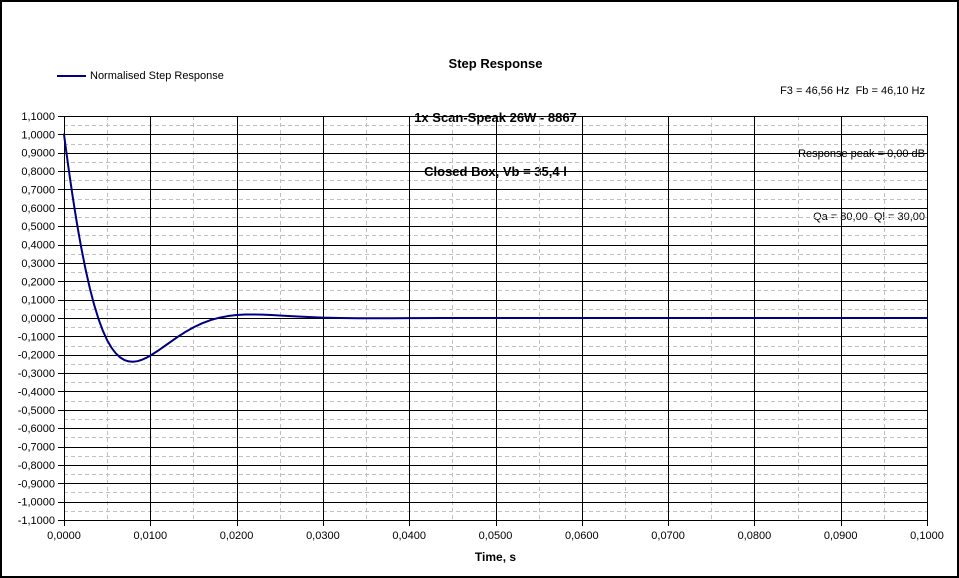  What do you see at coordinates (36, 356) in the screenshot?
I see `y-tick-label: -0,2000` at bounding box center [36, 356].